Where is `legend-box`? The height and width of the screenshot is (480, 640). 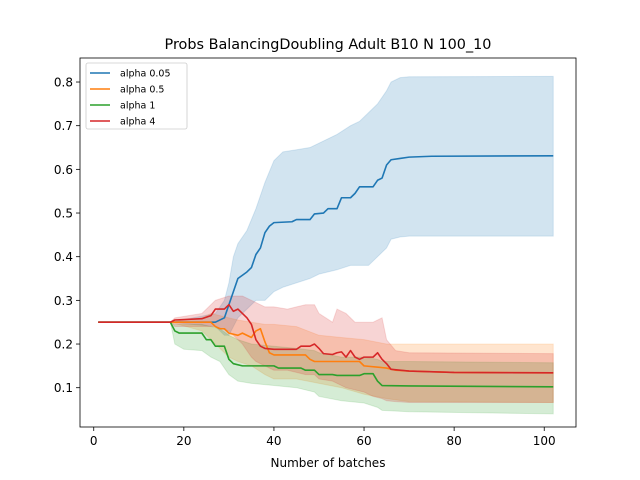
legend-box is located at coordinates (136, 96).